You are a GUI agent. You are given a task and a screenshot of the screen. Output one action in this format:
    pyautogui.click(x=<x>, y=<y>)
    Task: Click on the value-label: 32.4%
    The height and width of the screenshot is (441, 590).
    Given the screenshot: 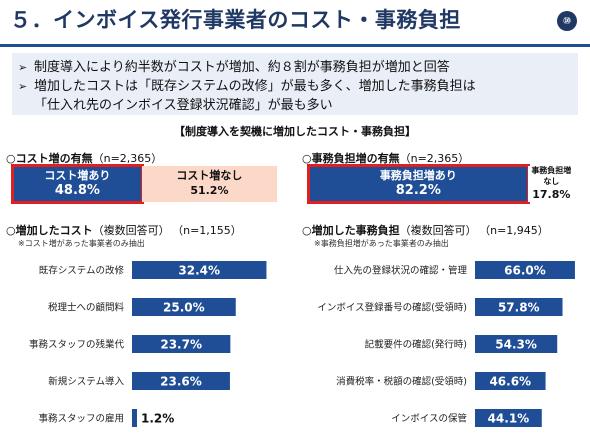 What is the action you would take?
    pyautogui.click(x=199, y=271)
    